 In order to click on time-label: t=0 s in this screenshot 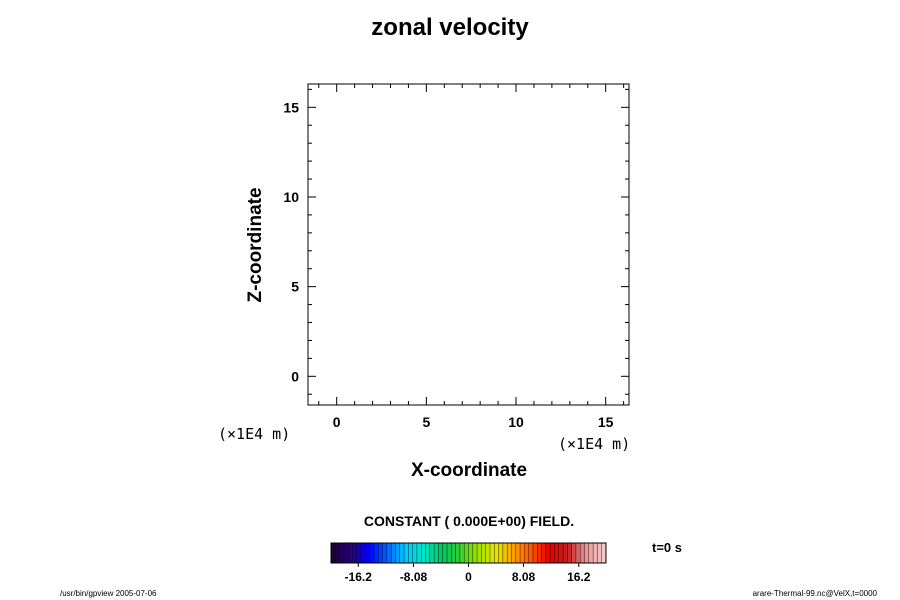, I will do `click(667, 547)`.